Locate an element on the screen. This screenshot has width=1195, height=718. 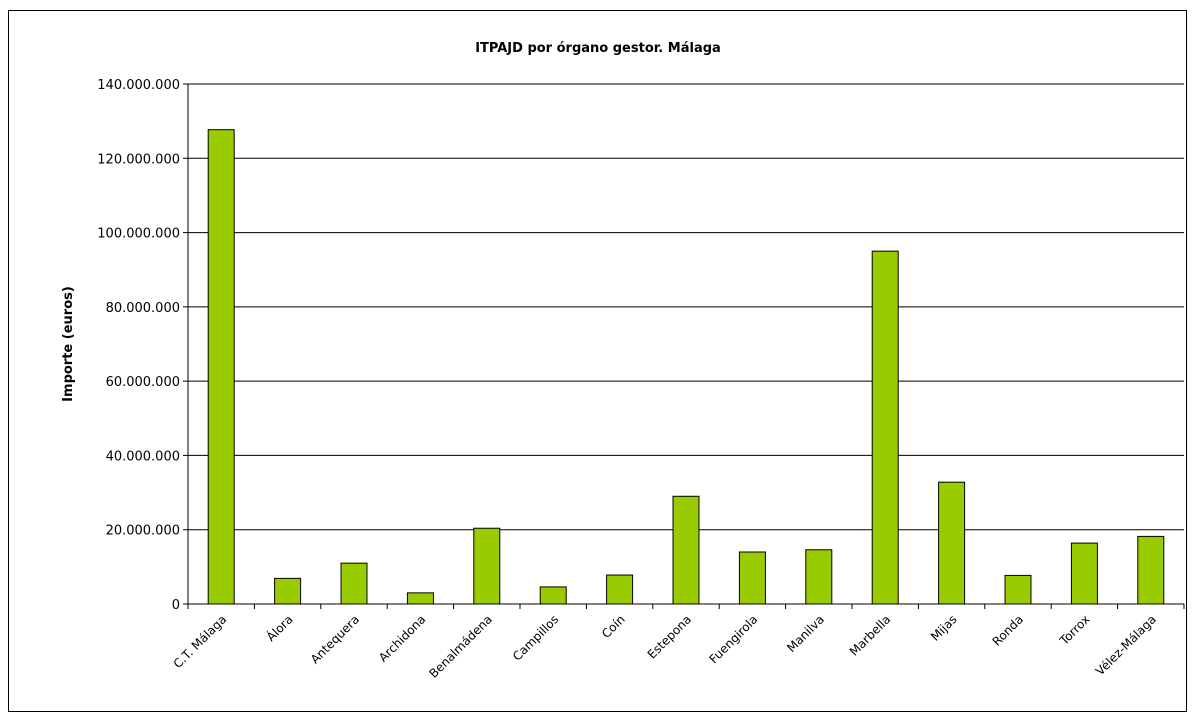
x-tick-label: Campillos is located at coordinates (535, 637).